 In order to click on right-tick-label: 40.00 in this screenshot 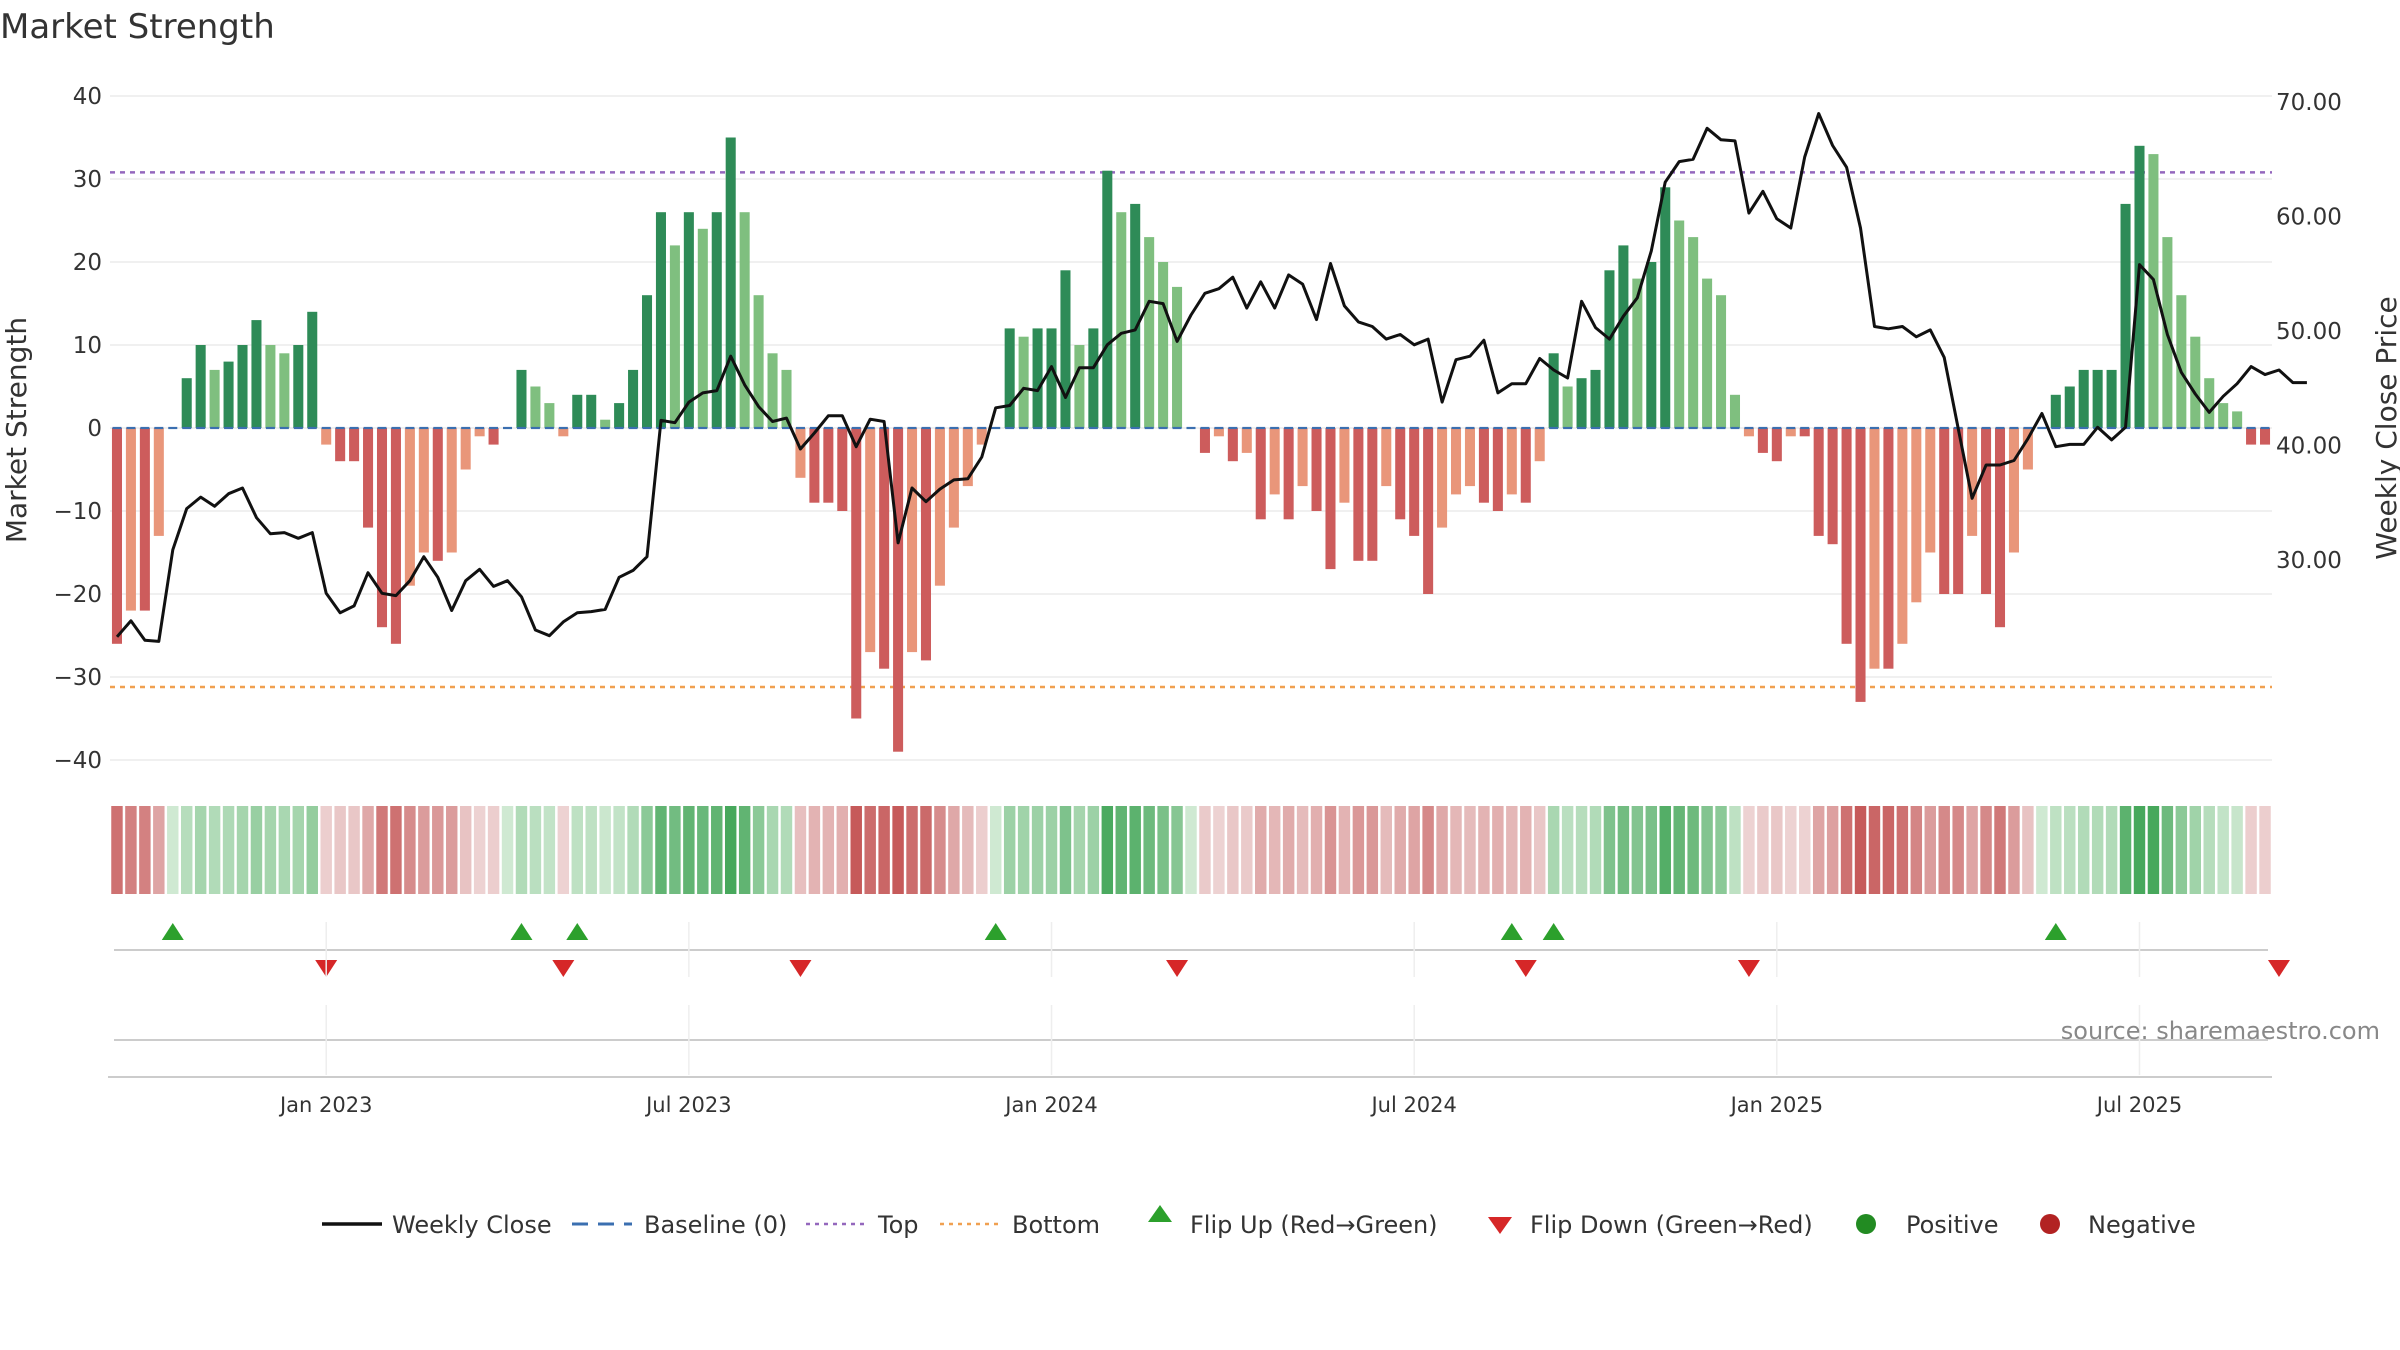, I will do `click(2309, 447)`.